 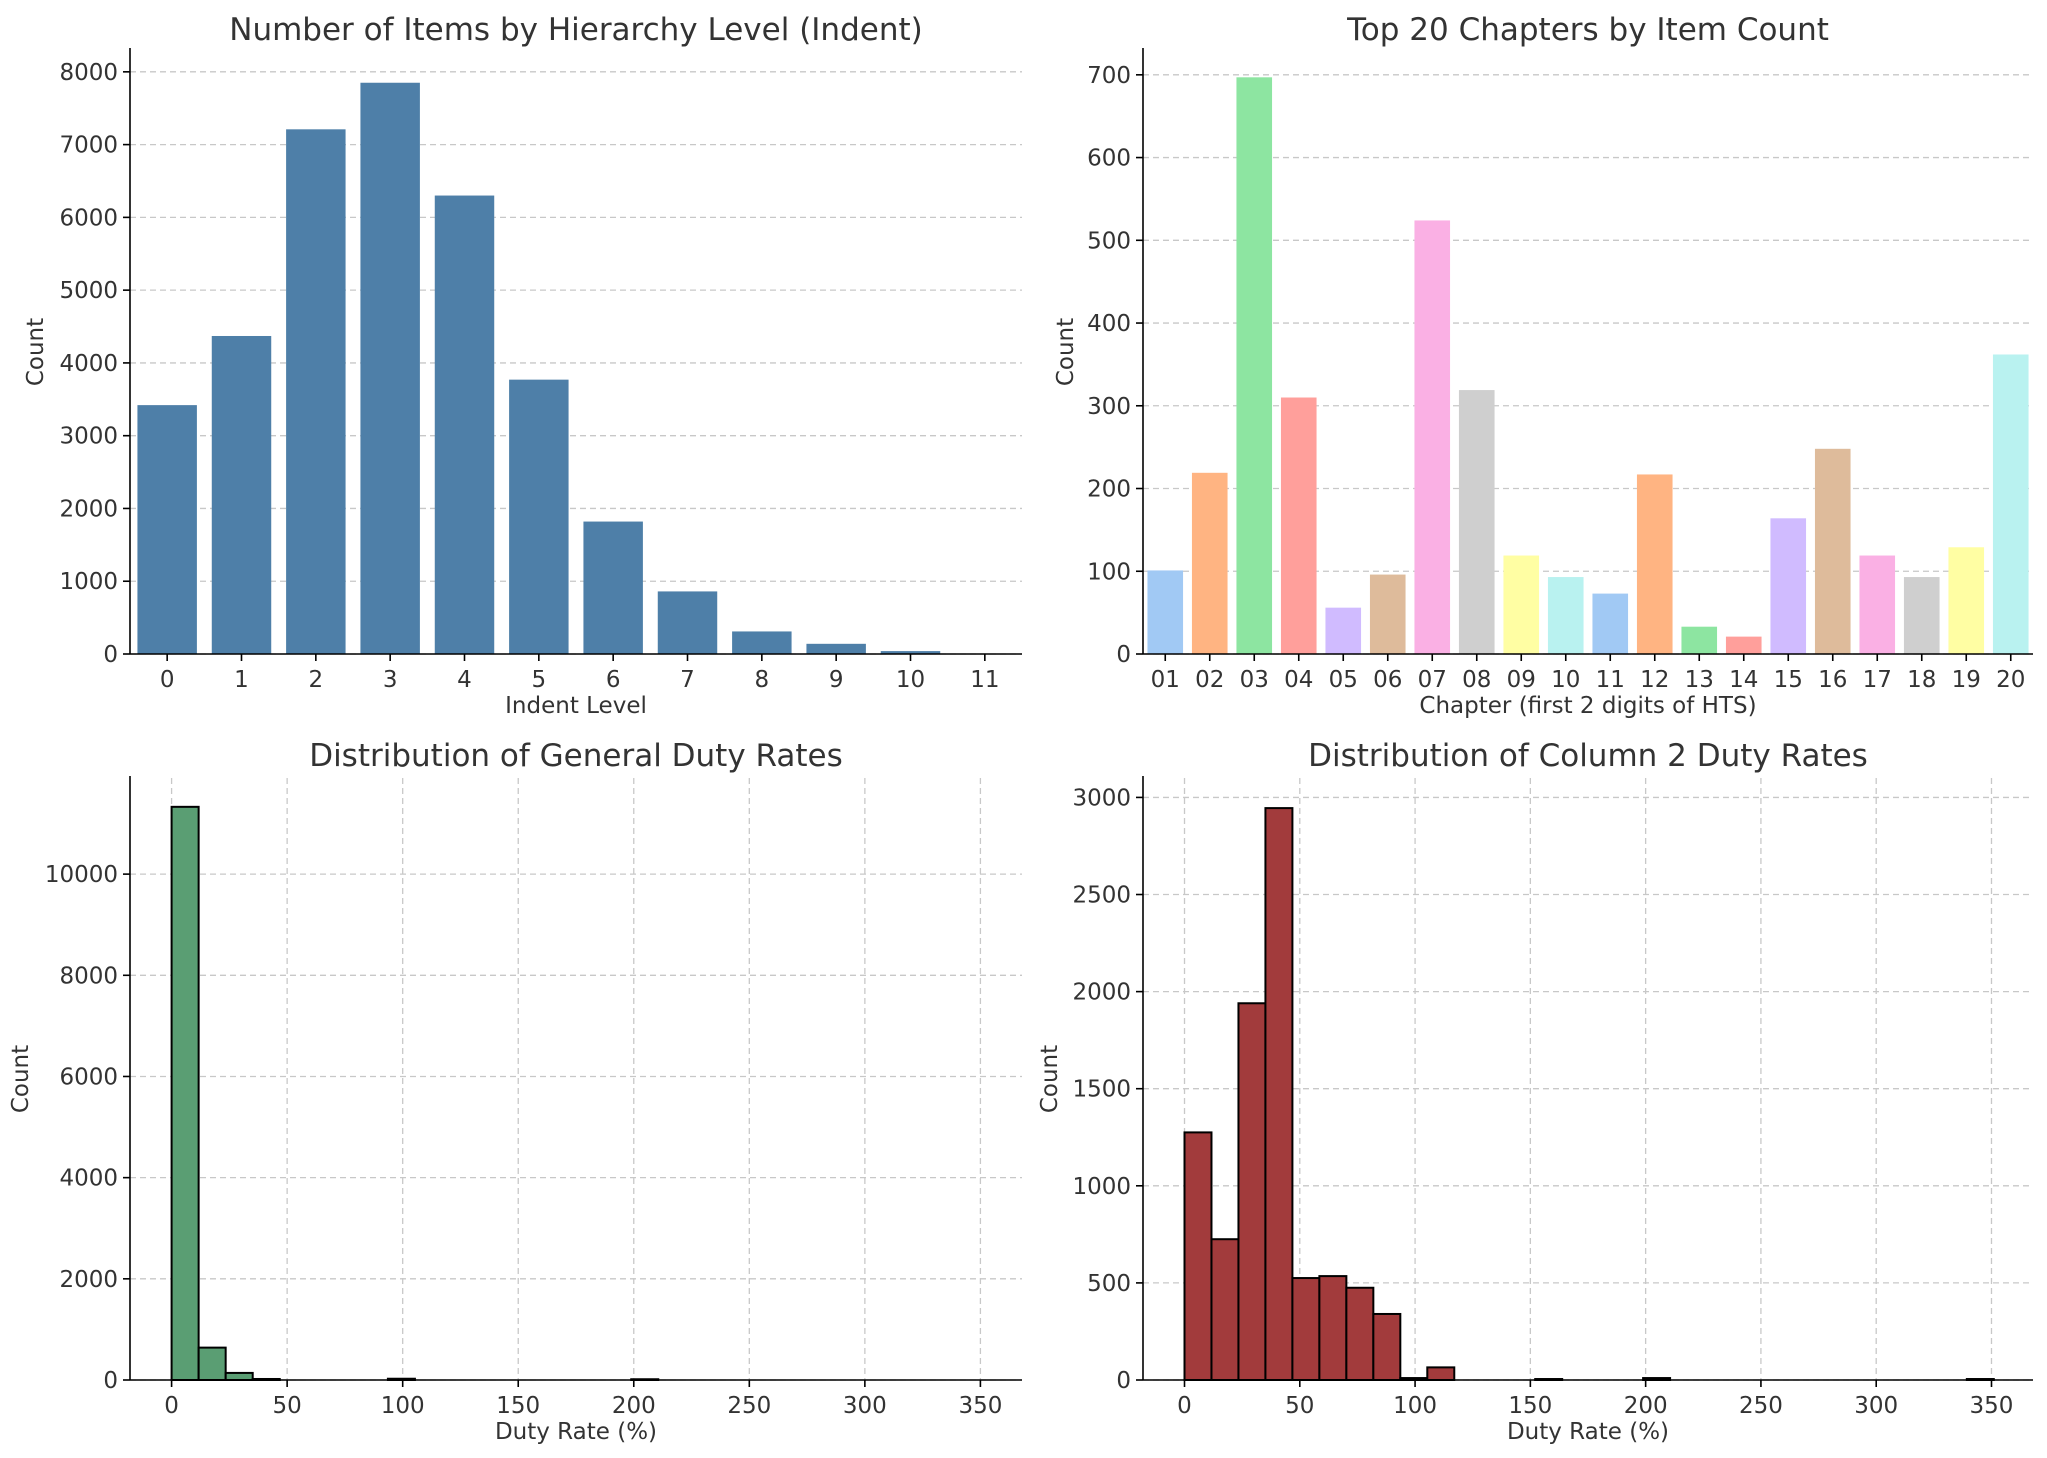 What do you see at coordinates (88, 146) in the screenshot?
I see `y-tick-label: 7000` at bounding box center [88, 146].